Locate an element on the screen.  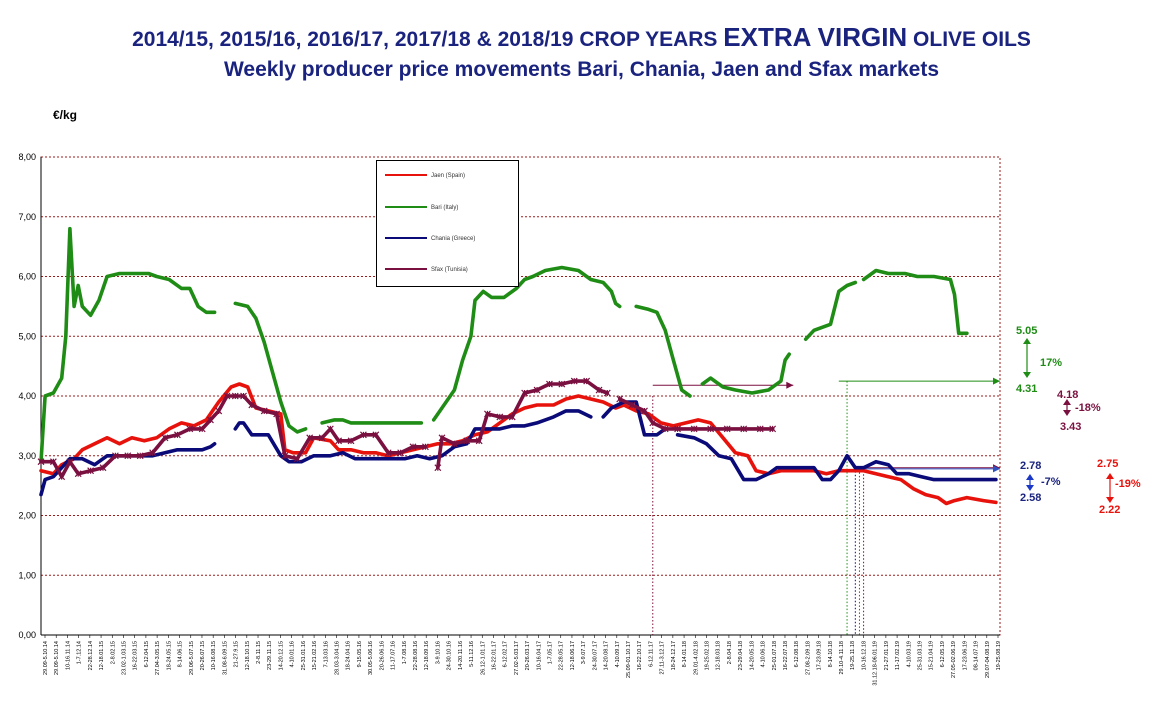
x-tick-label: 23-29.11.15 is located at coordinates (270, 655).